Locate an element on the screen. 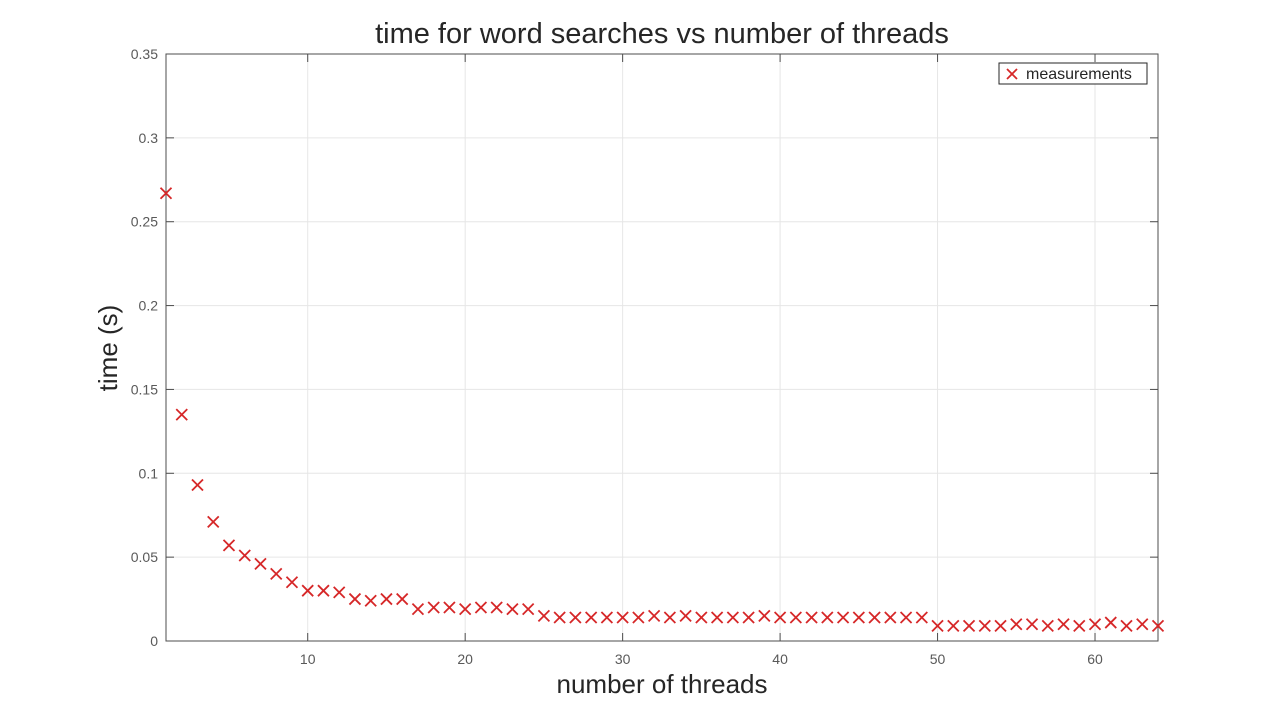 This screenshot has height=720, width=1280. legend-entry-measurements: measurements is located at coordinates (1079, 74).